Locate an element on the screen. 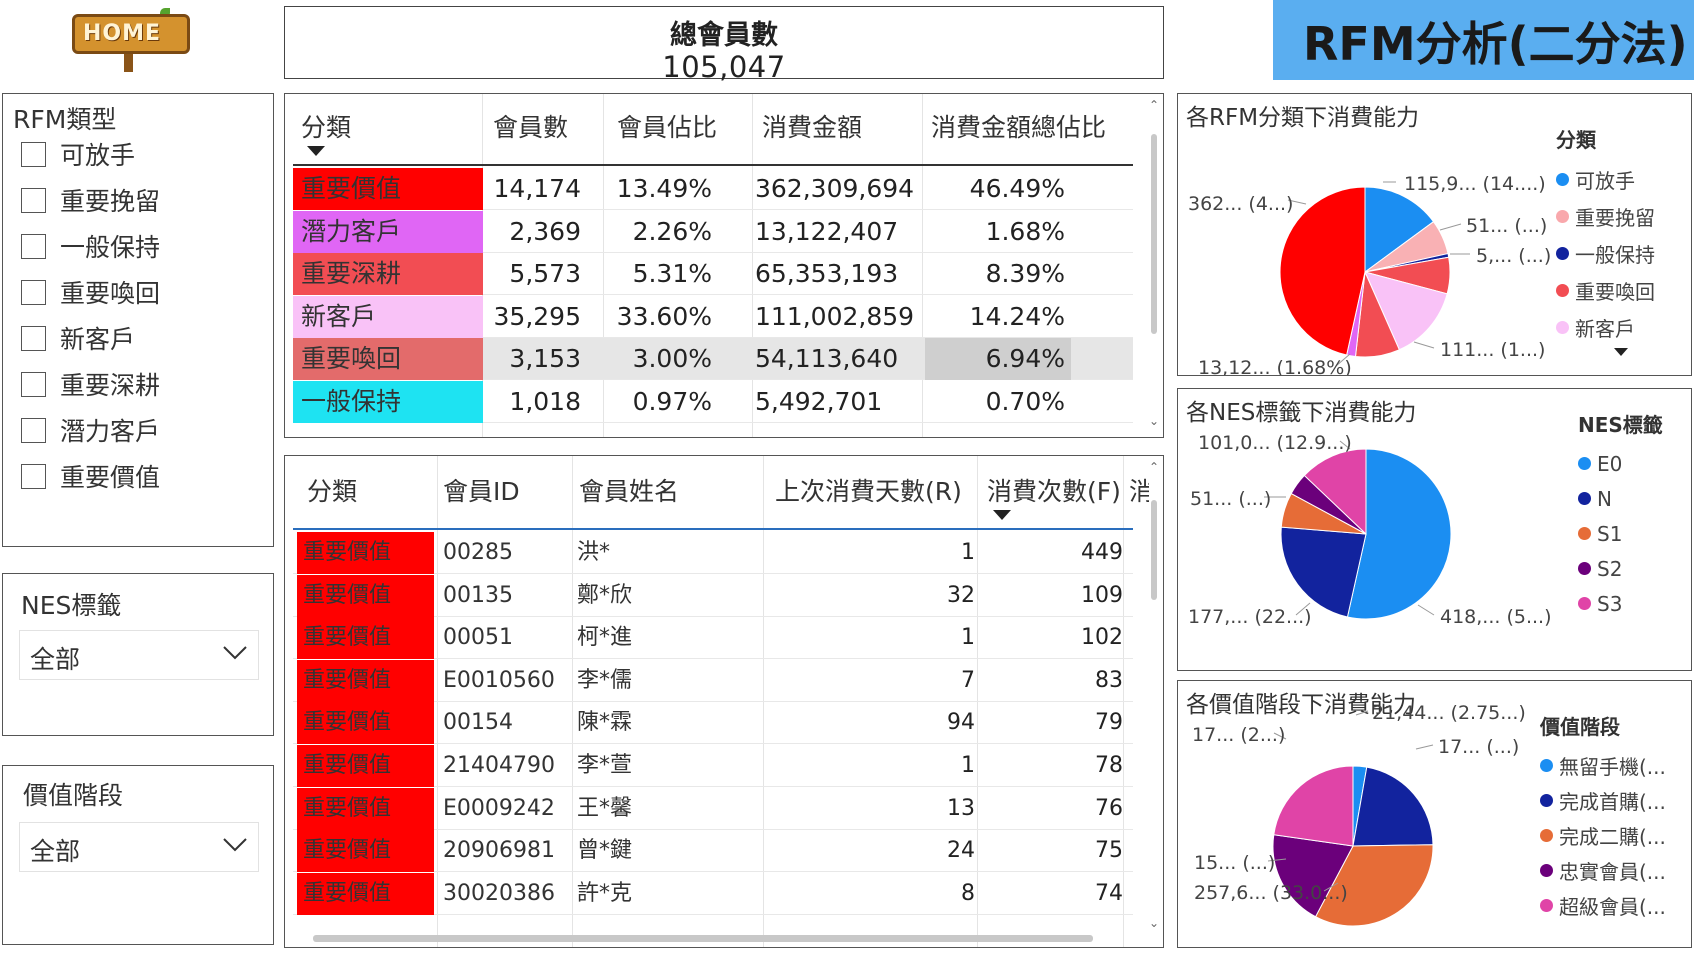  table-row: 重要價值 21404790 李*萱 1 78 is located at coordinates (713, 766).